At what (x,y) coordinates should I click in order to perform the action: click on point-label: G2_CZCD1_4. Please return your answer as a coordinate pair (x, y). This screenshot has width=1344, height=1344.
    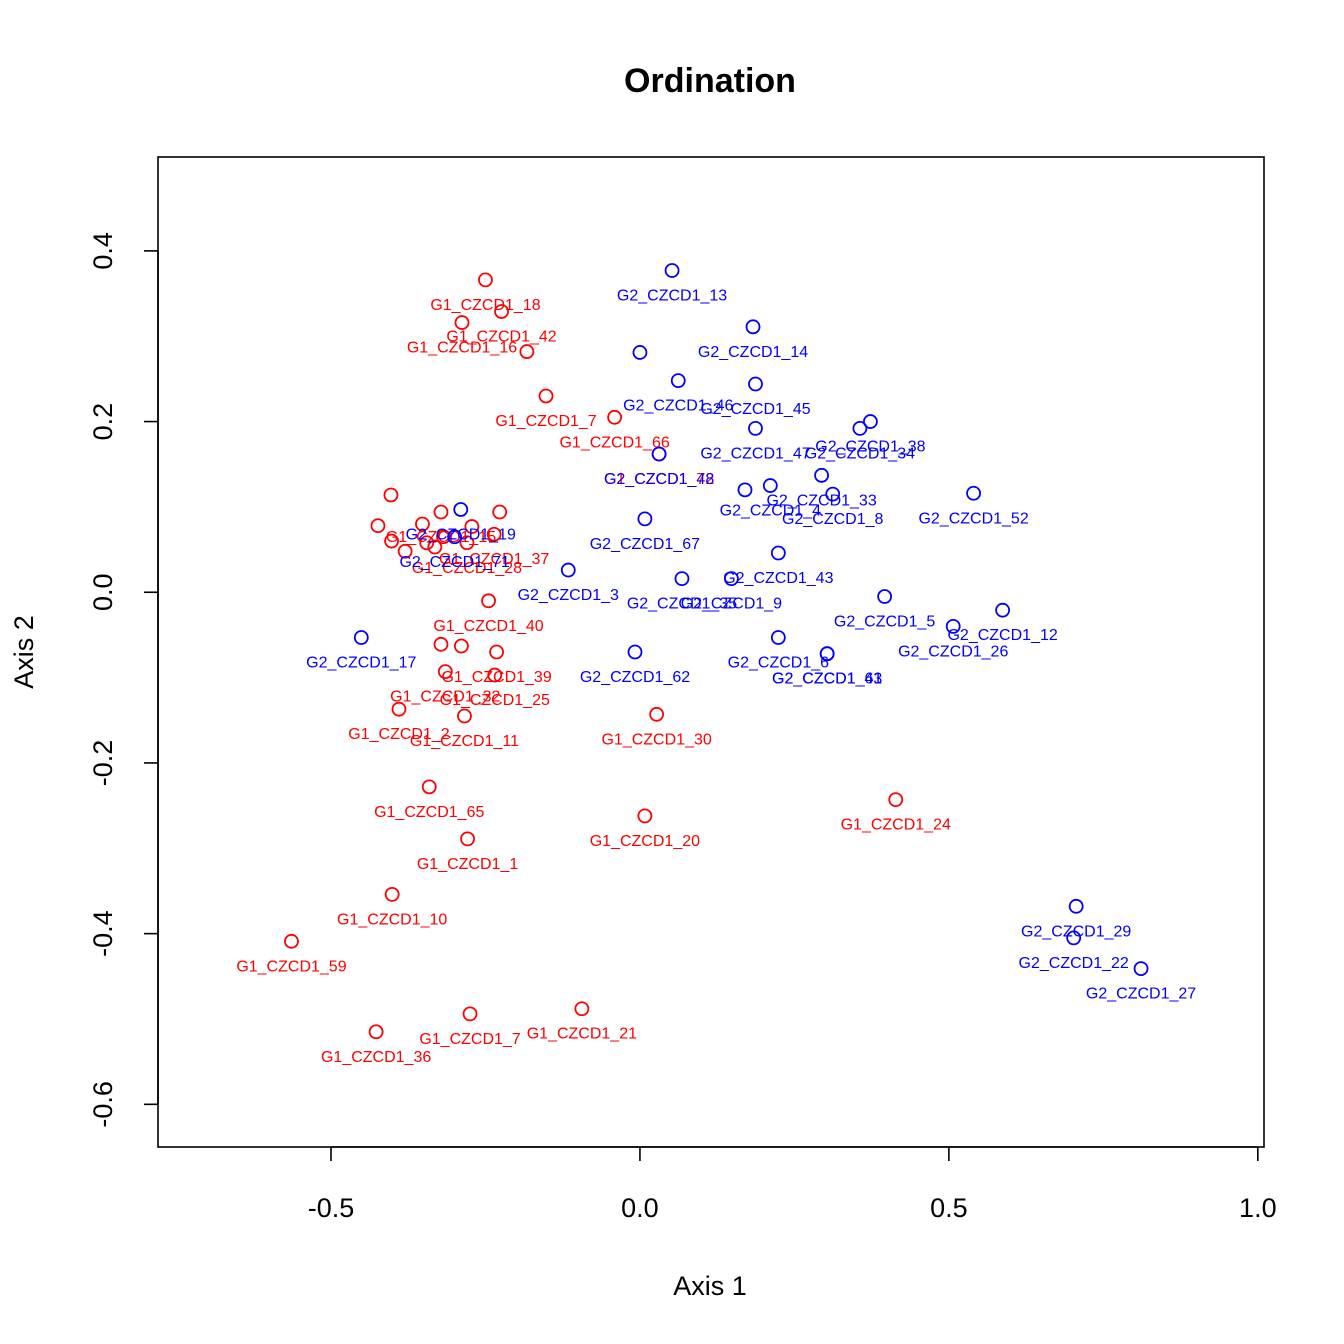
    Looking at the image, I should click on (770, 511).